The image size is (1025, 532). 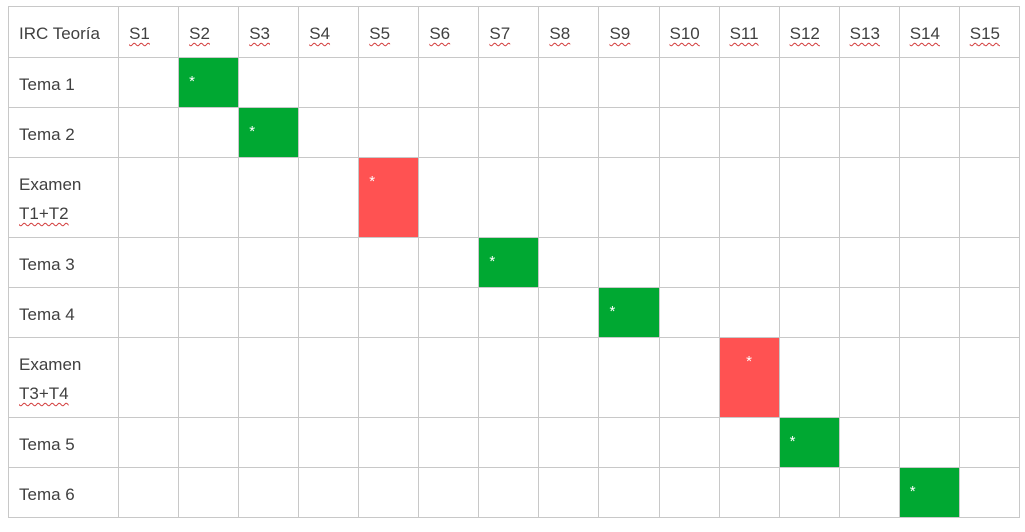 I want to click on row-label-cell: Tema 3, so click(x=63, y=262).